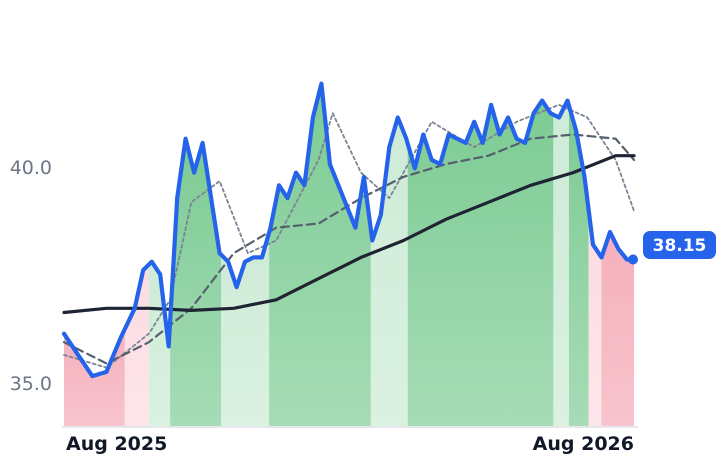 The height and width of the screenshot is (464, 718). I want to click on last-value-badge, so click(679, 245).